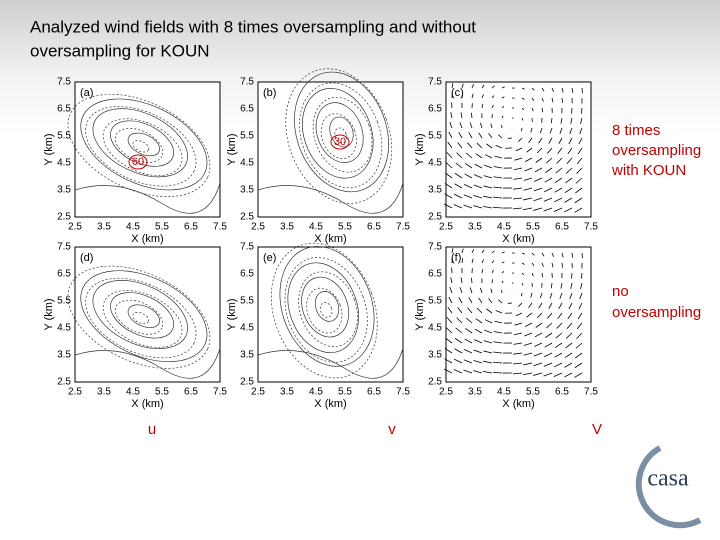  I want to click on plot-frame, so click(330, 149).